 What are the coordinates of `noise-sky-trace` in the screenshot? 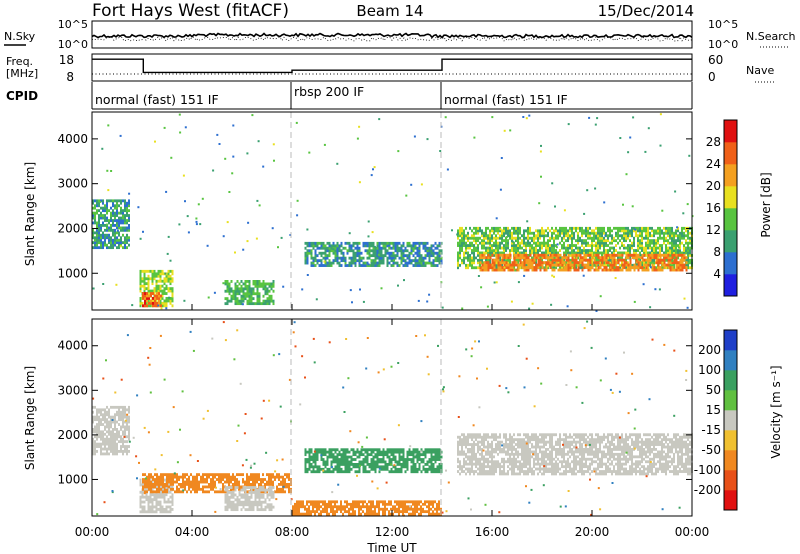 It's located at (392, 35).